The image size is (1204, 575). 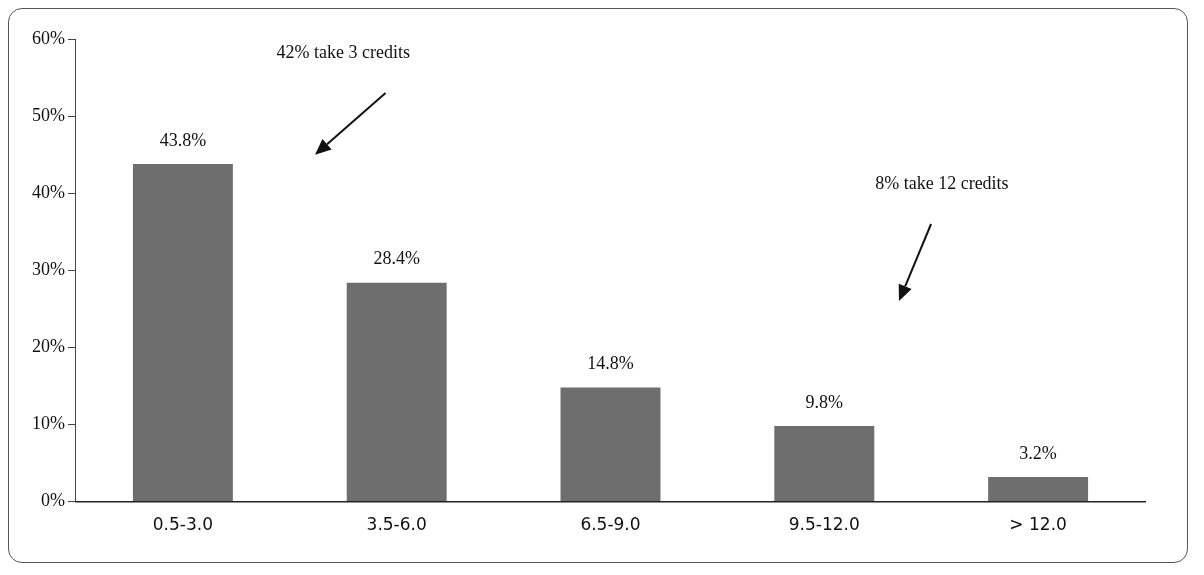 What do you see at coordinates (396, 524) in the screenshot?
I see `x-tick-label: 3.5-6.0` at bounding box center [396, 524].